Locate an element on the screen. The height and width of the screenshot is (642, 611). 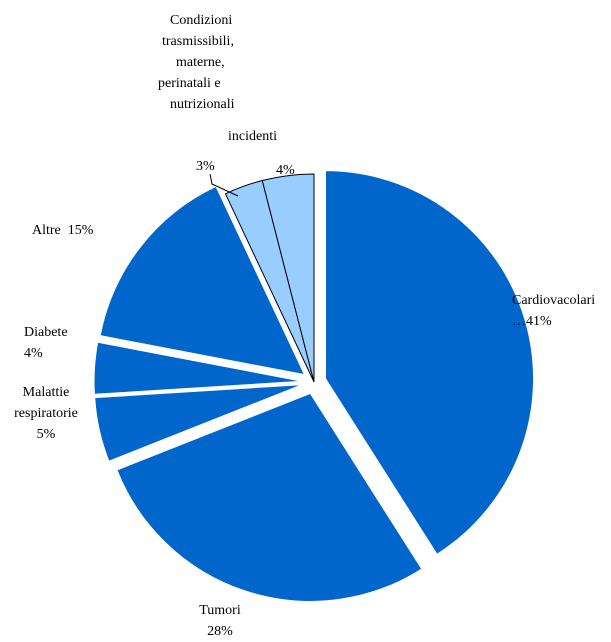
leader-line-condizioni is located at coordinates (224, 185).